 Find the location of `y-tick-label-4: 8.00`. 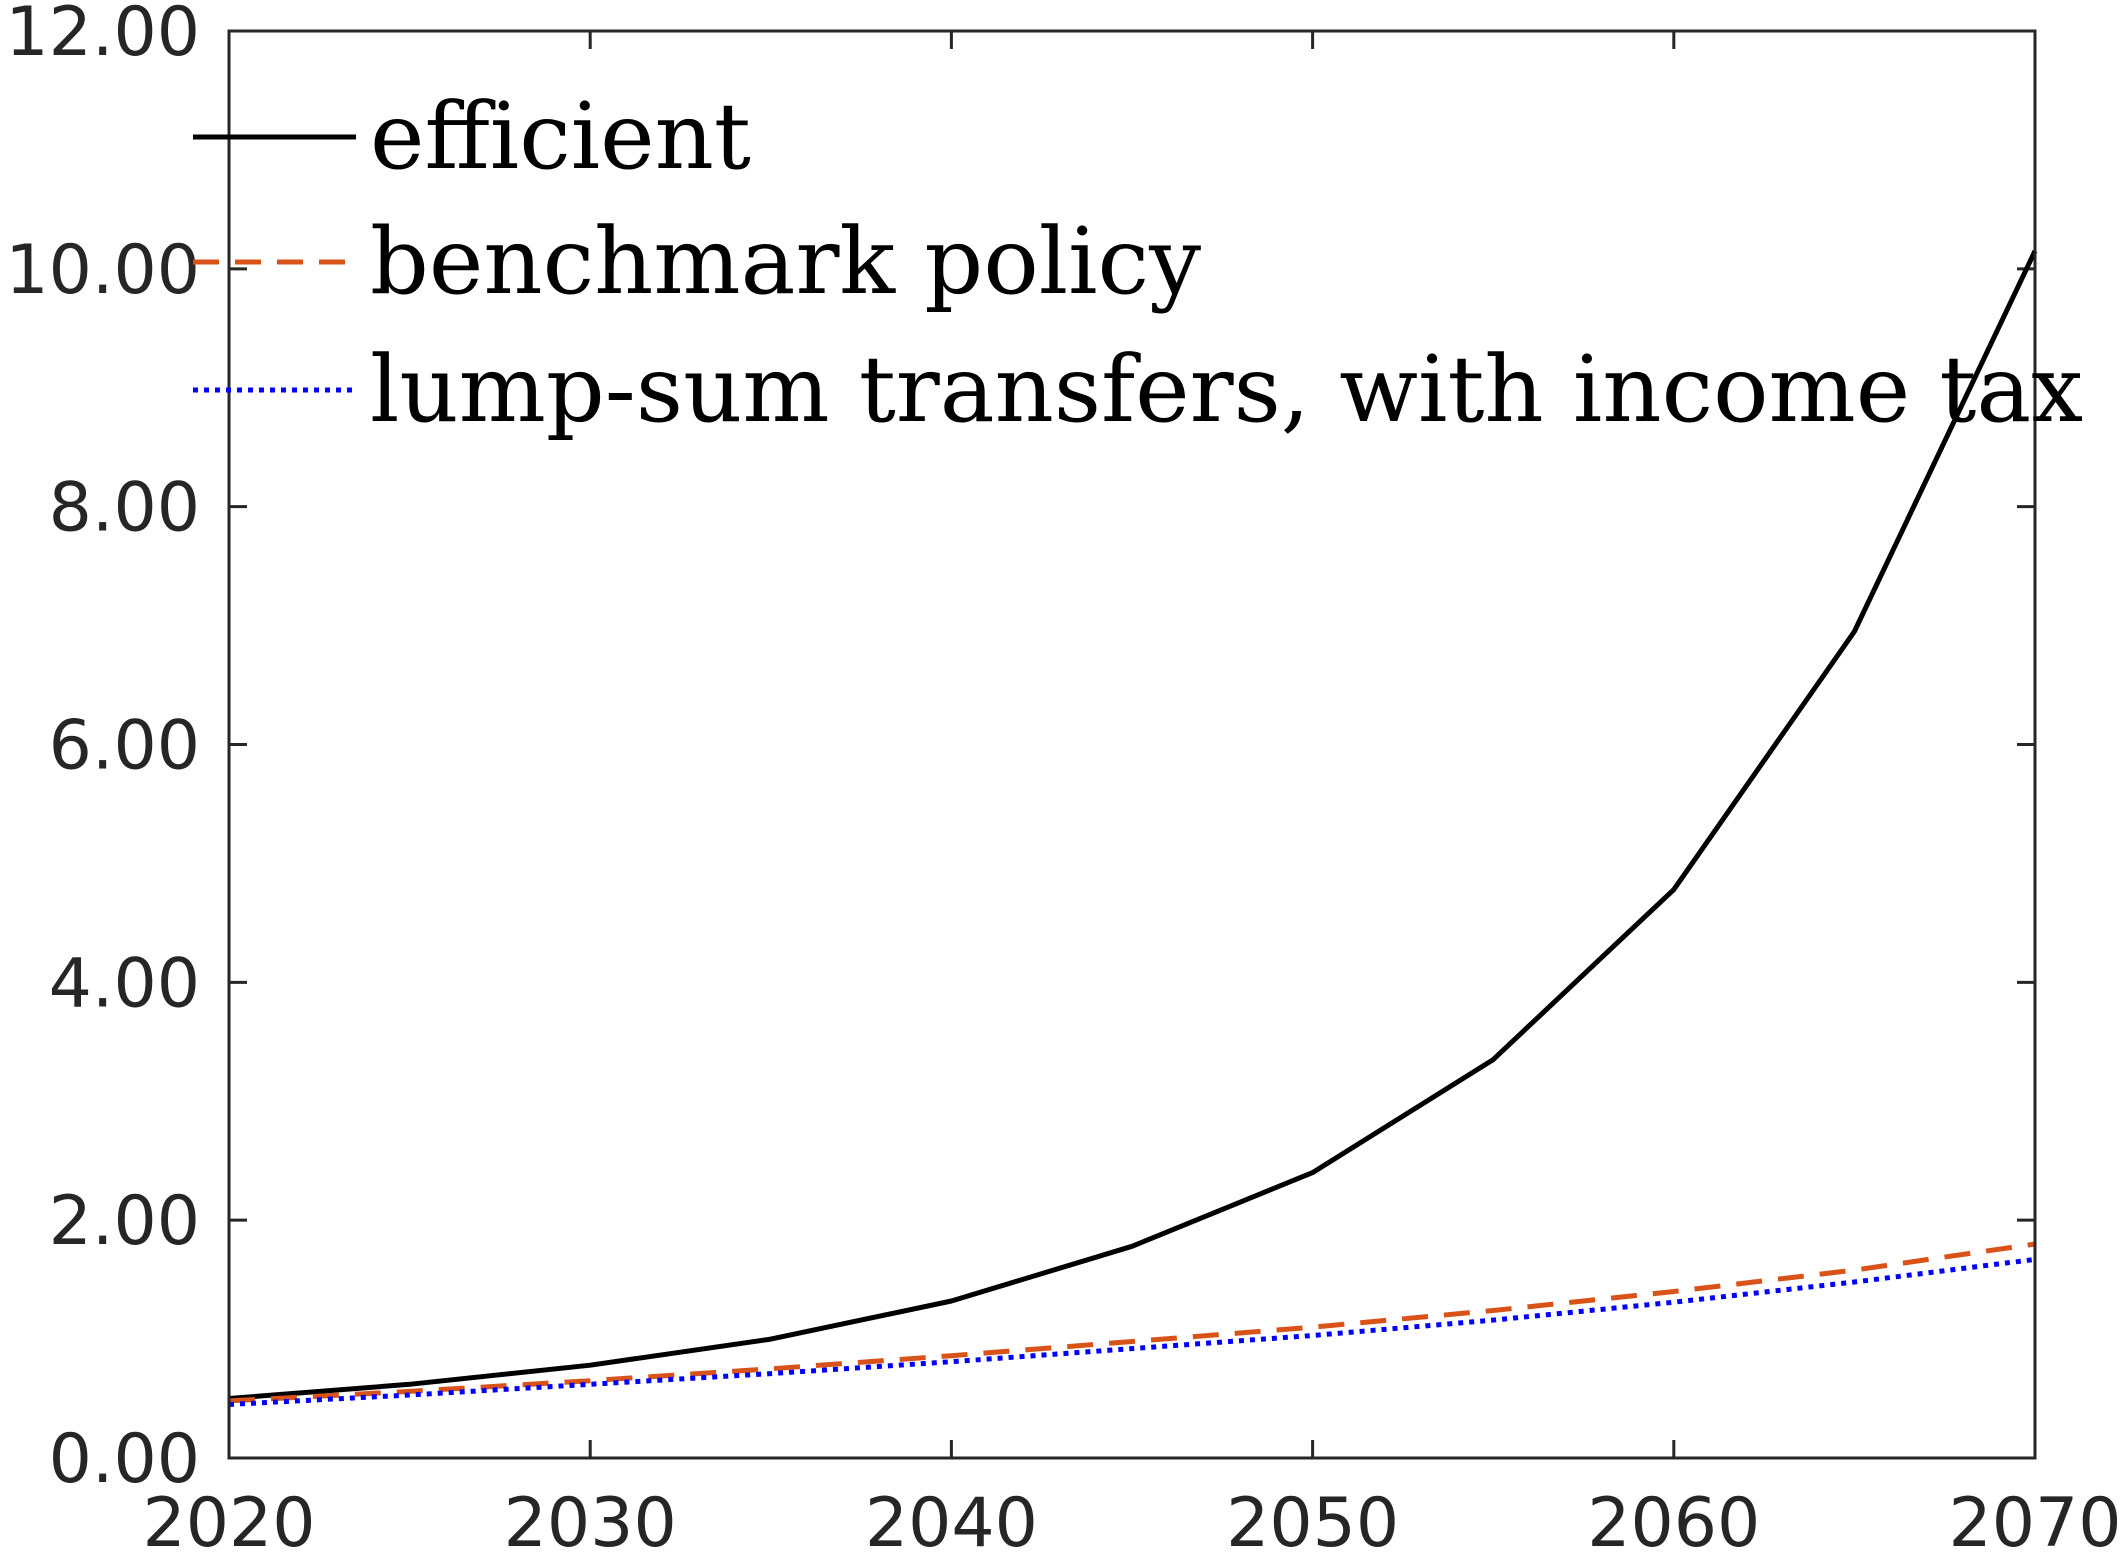

y-tick-label-4: 8.00 is located at coordinates (124, 508).